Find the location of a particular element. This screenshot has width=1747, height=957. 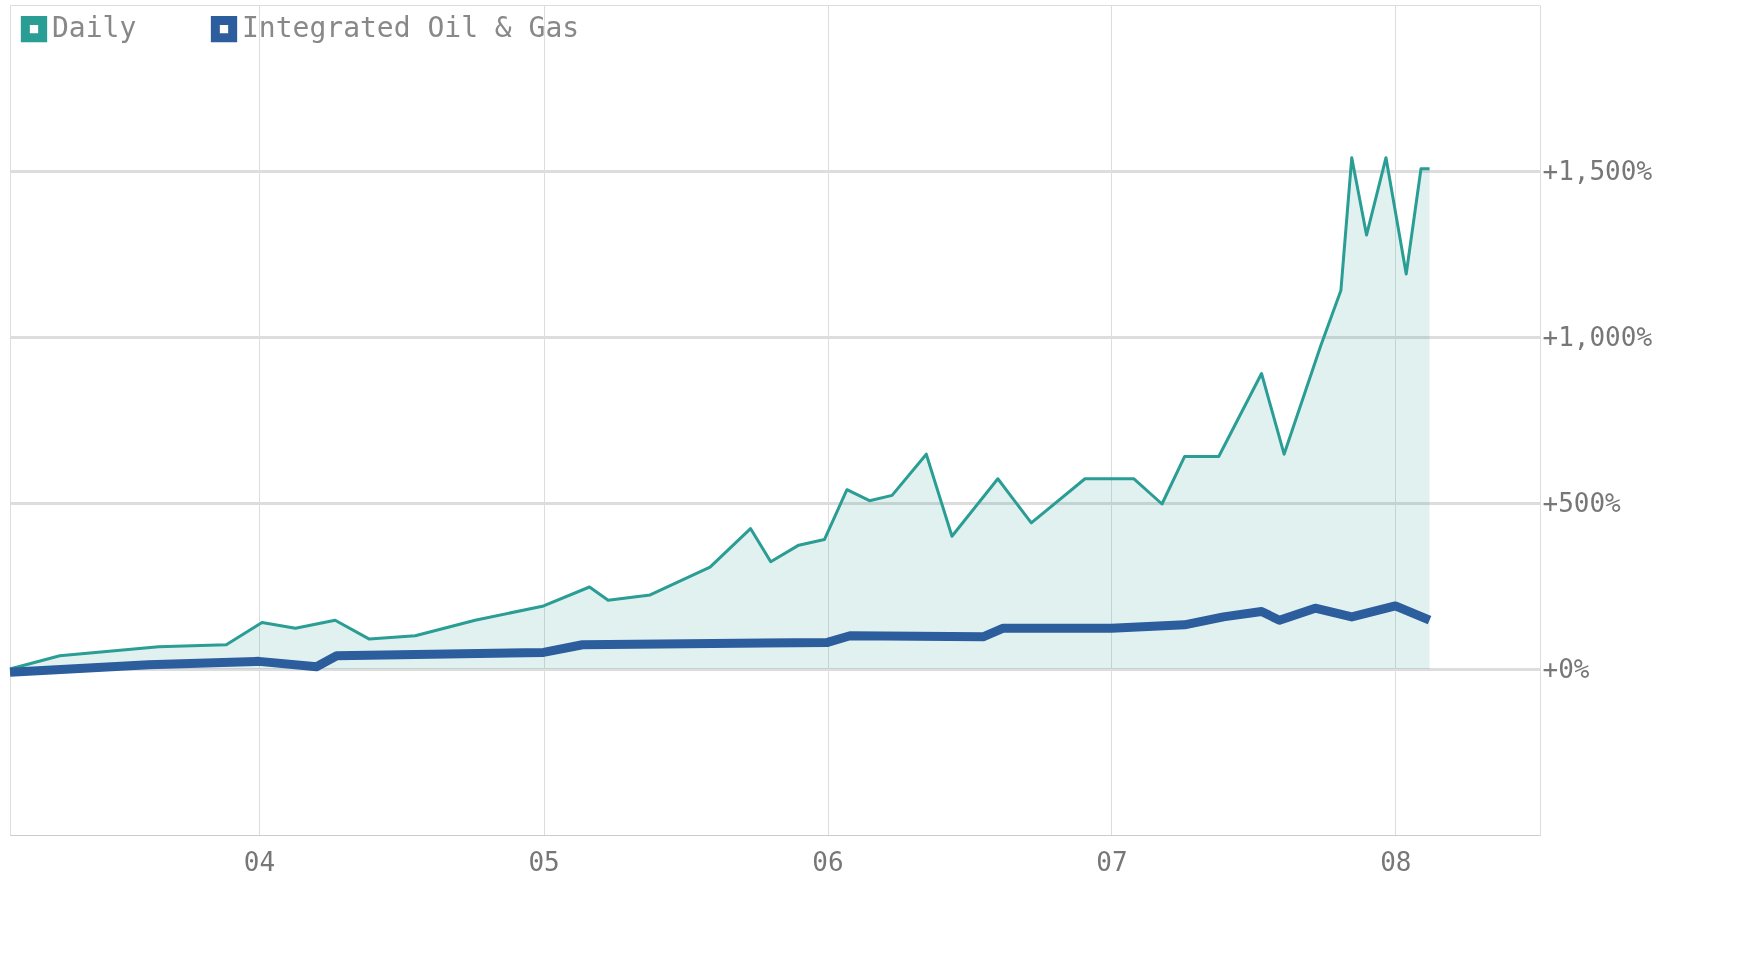

y-tick-label: +500% is located at coordinates (1582, 502).